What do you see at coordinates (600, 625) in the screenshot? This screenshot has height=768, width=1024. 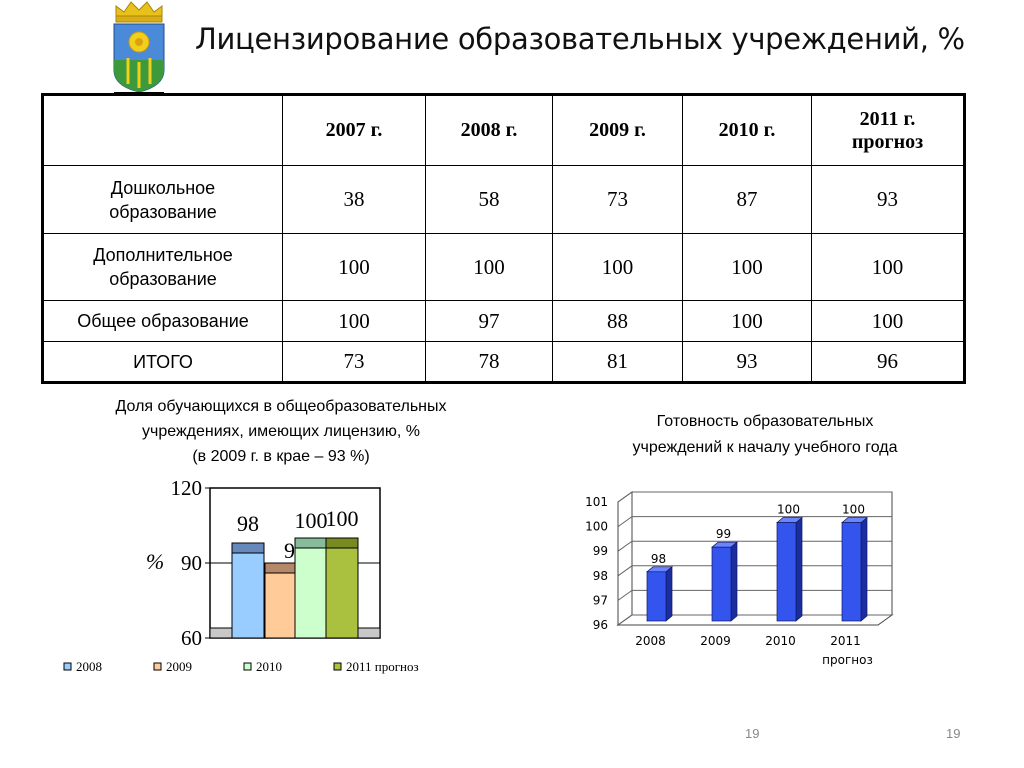 I see `y-tick-label: 96` at bounding box center [600, 625].